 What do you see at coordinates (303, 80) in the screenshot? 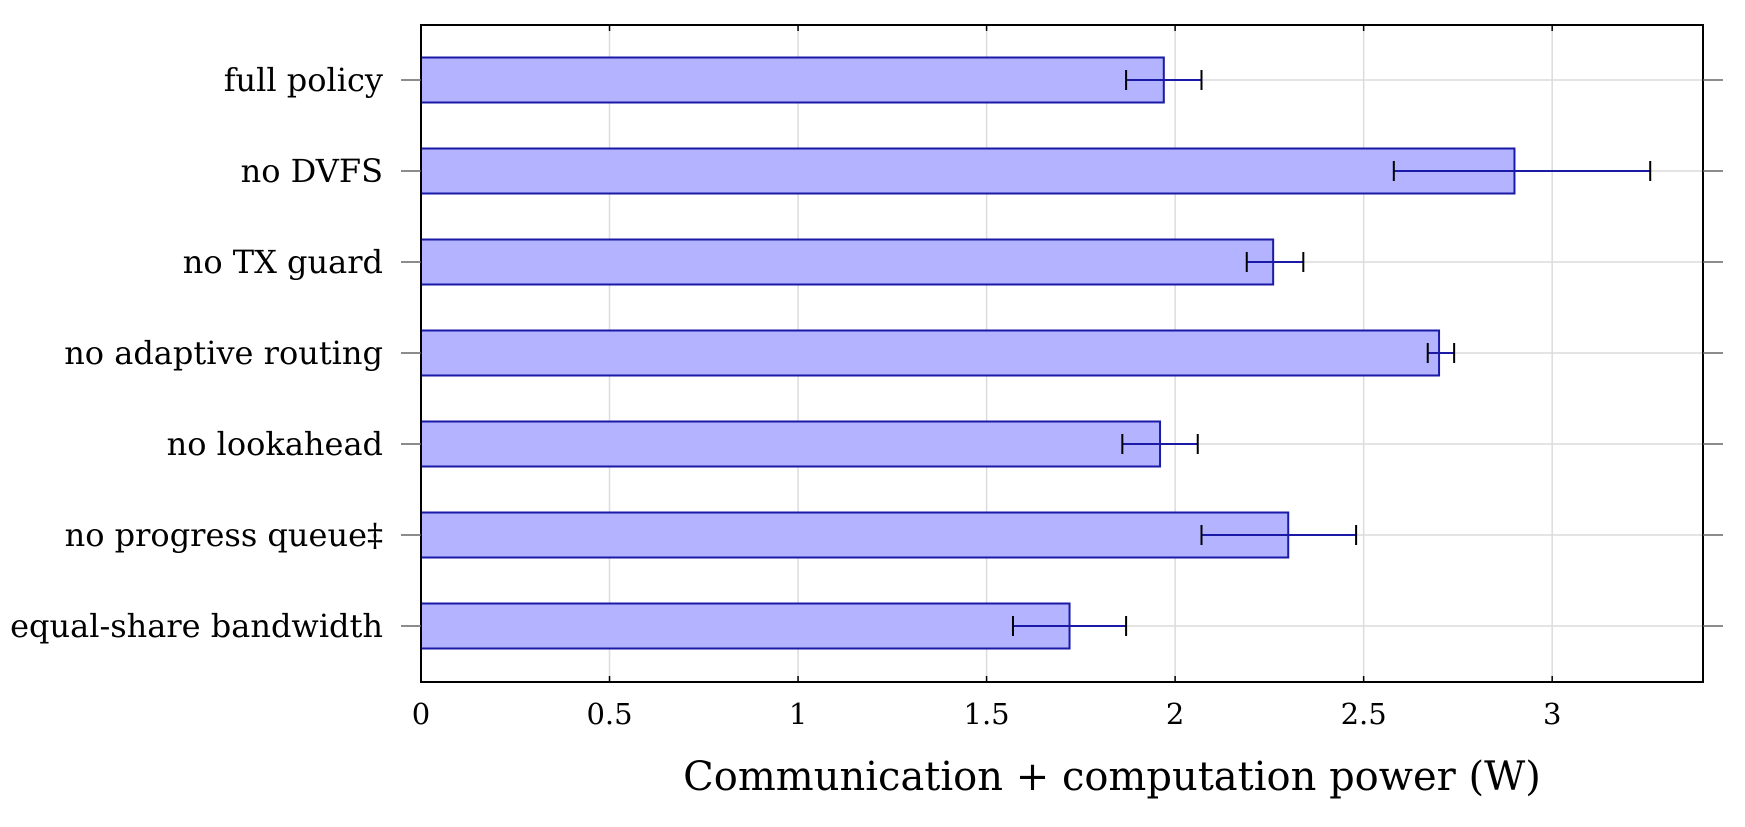
I see `category-label: full policy` at bounding box center [303, 80].